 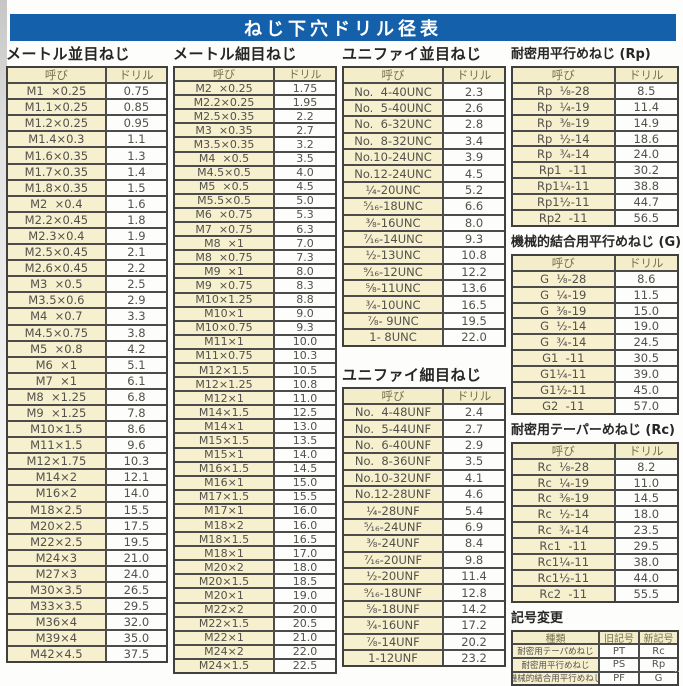 I want to click on cell: G ¾-14, so click(x=564, y=342).